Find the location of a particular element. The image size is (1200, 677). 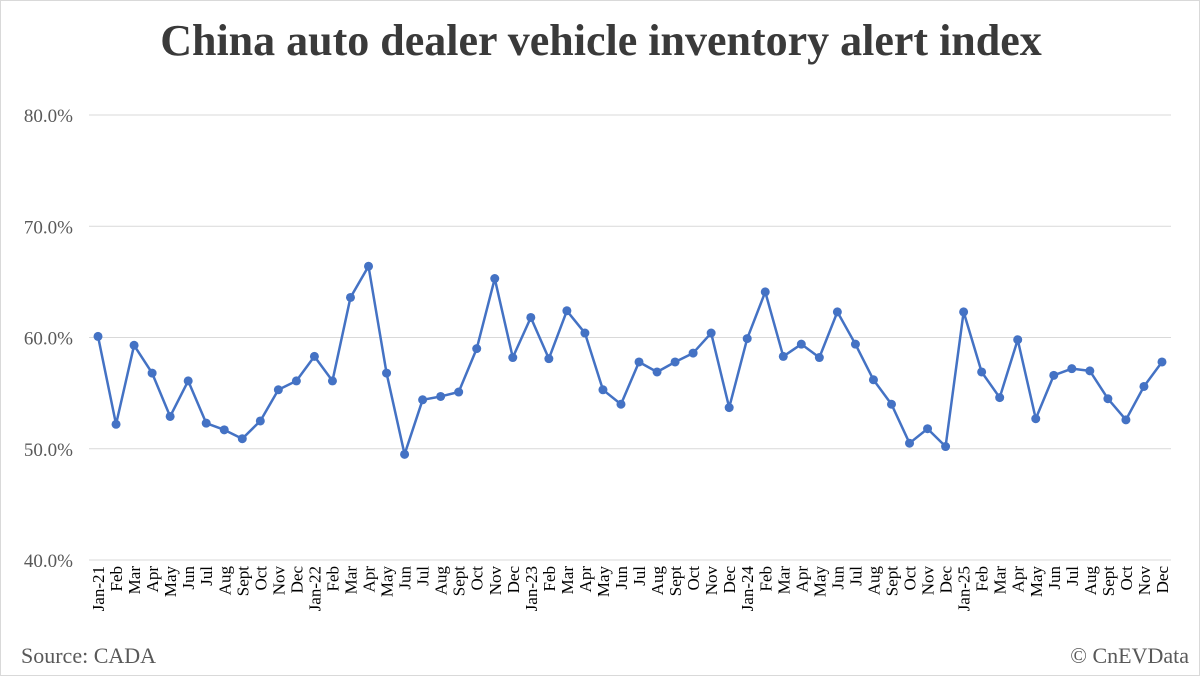

x-tick-label: Jan-24 is located at coordinates (747, 589).